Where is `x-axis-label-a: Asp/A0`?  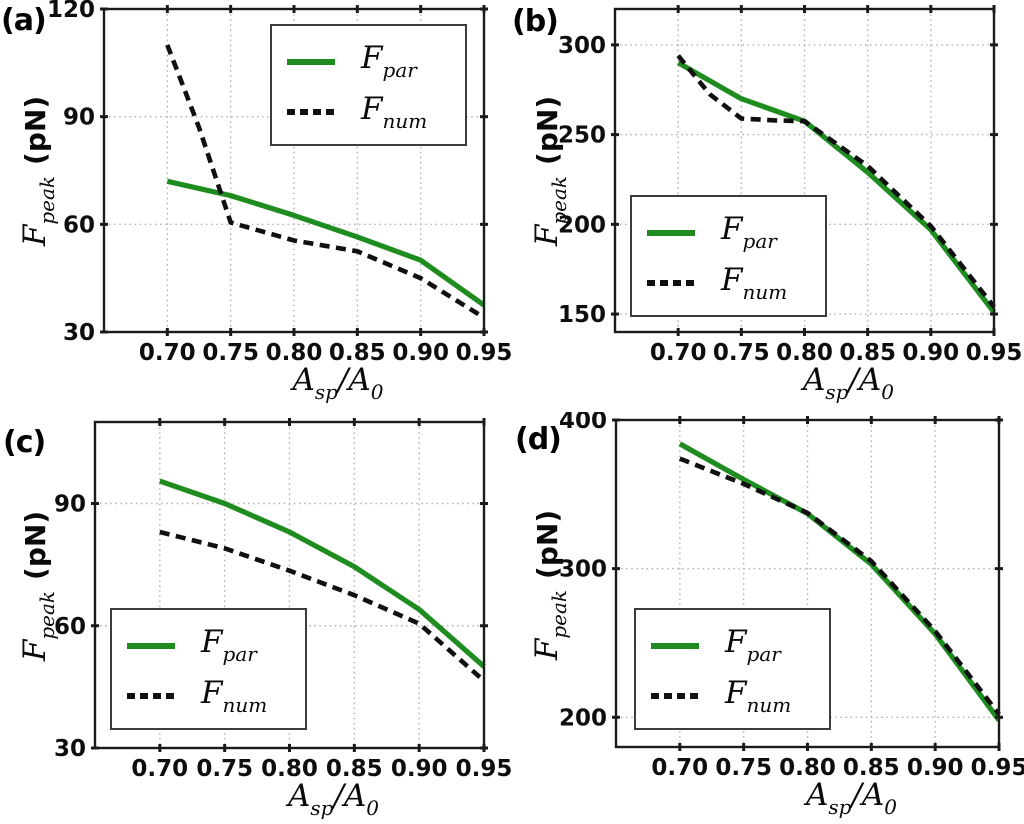
x-axis-label-a: Asp/A0 is located at coordinates (338, 383).